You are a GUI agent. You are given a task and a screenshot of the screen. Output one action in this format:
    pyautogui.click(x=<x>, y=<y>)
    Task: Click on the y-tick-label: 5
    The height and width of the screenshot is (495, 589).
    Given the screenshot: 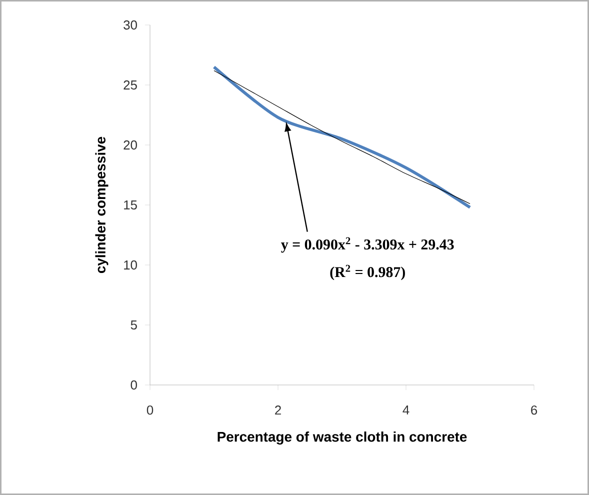 What is the action you would take?
    pyautogui.click(x=133, y=325)
    